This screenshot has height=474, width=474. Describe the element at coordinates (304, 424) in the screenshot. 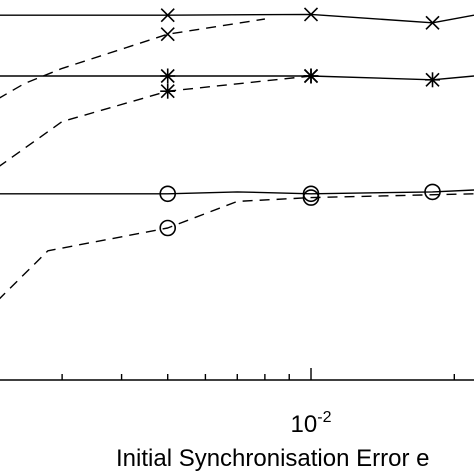

I see `x-tick-base: 10` at that location.